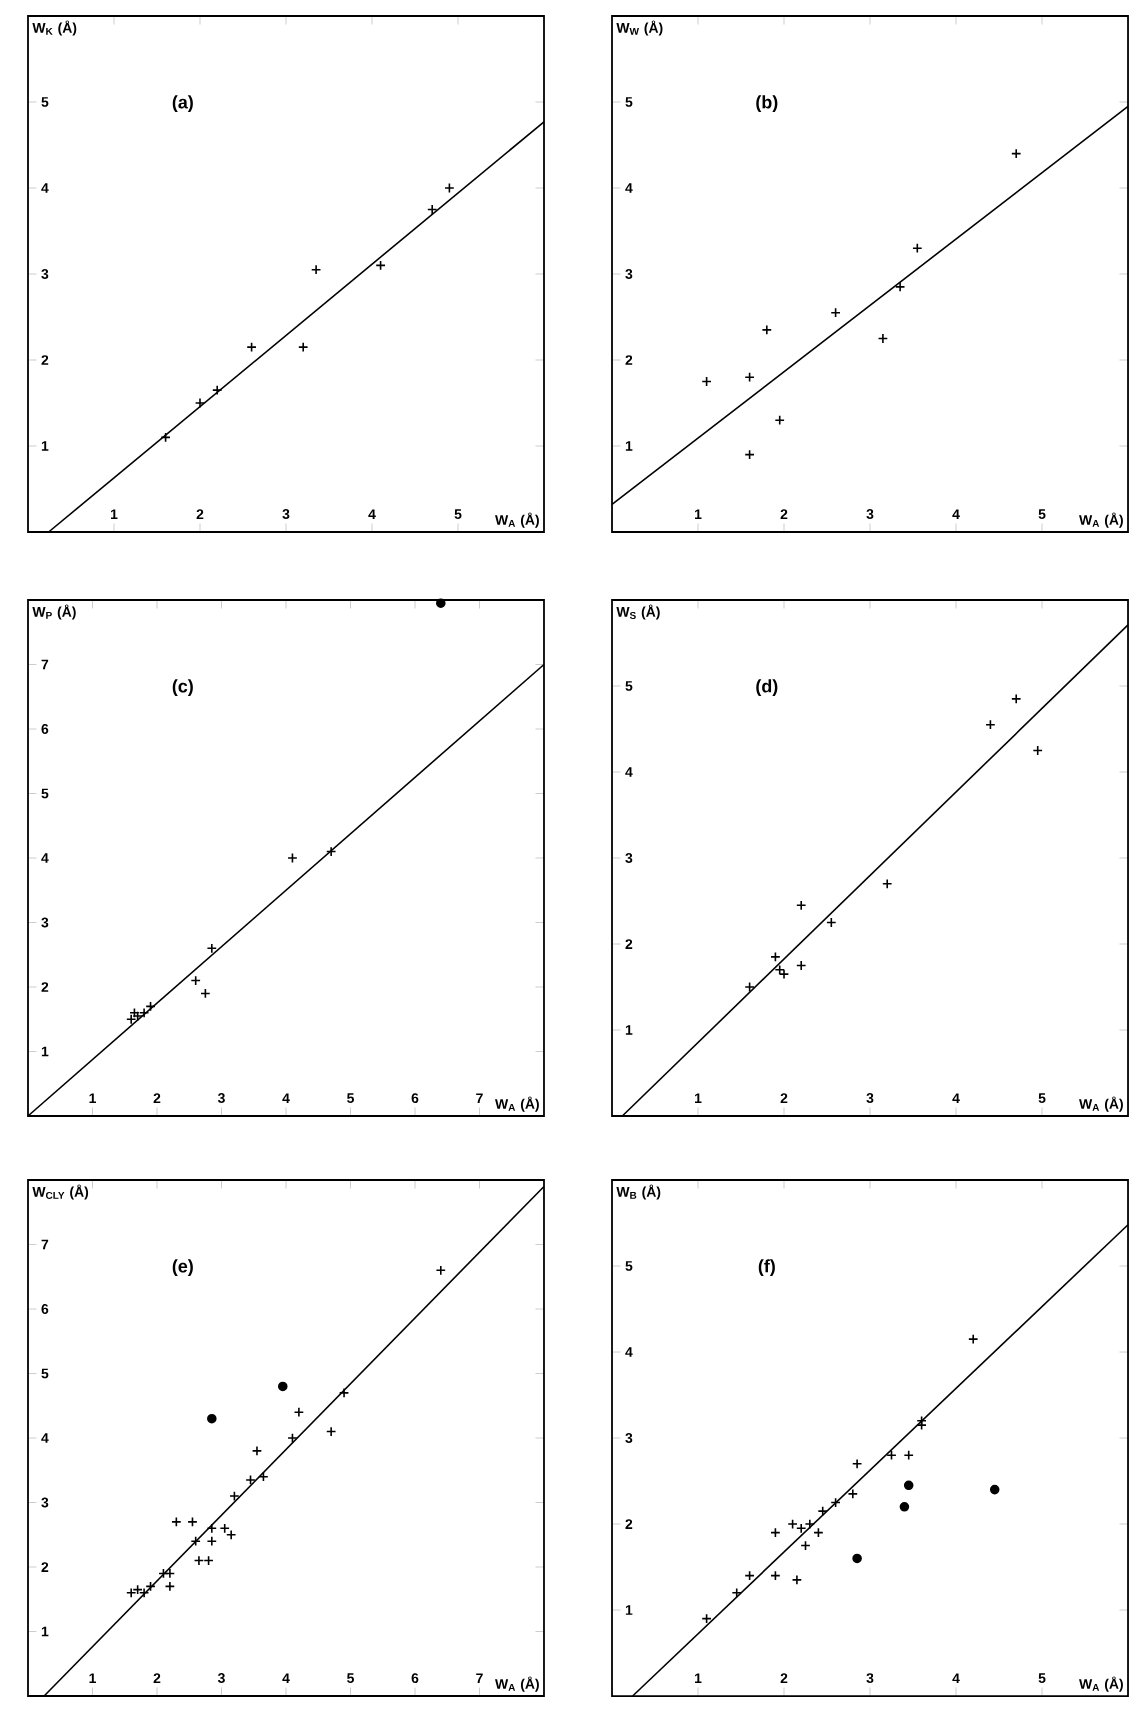  I want to click on annotation: (f), so click(766, 1268).